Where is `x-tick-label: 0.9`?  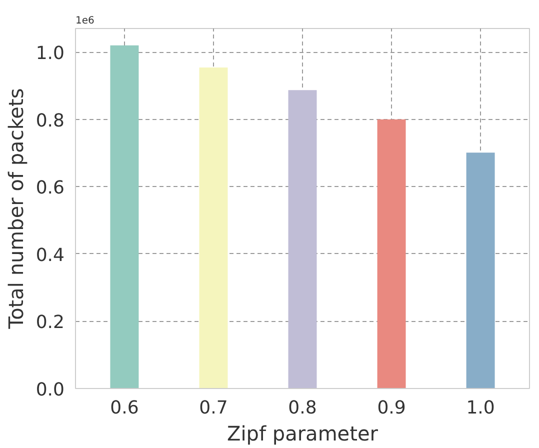 x-tick-label: 0.9 is located at coordinates (391, 408).